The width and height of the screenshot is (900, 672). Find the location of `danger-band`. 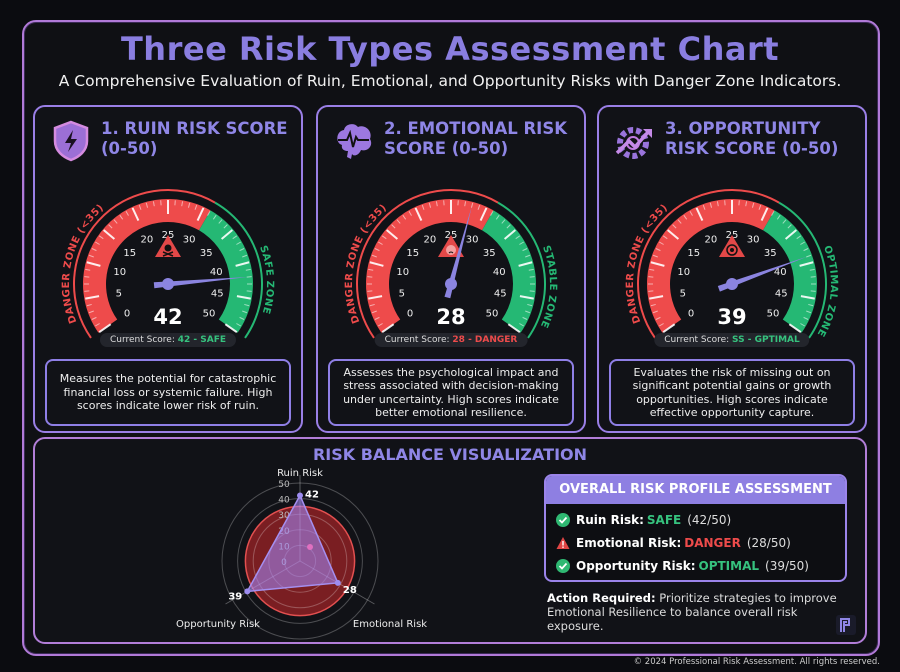

danger-band is located at coordinates (430, 265).